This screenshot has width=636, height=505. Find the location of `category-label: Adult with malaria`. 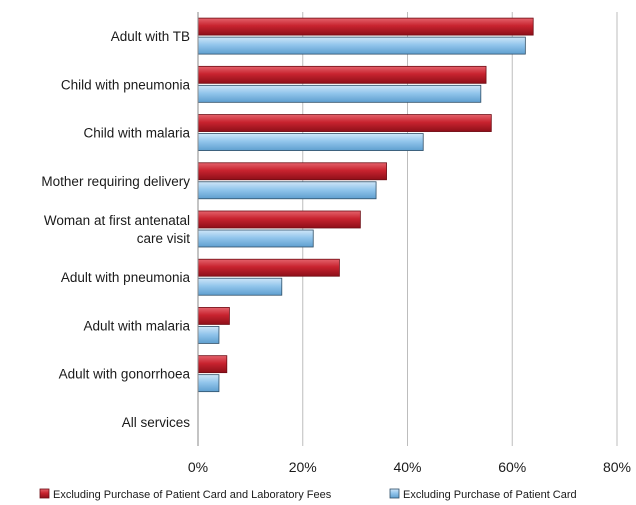

category-label: Adult with malaria is located at coordinates (136, 325).